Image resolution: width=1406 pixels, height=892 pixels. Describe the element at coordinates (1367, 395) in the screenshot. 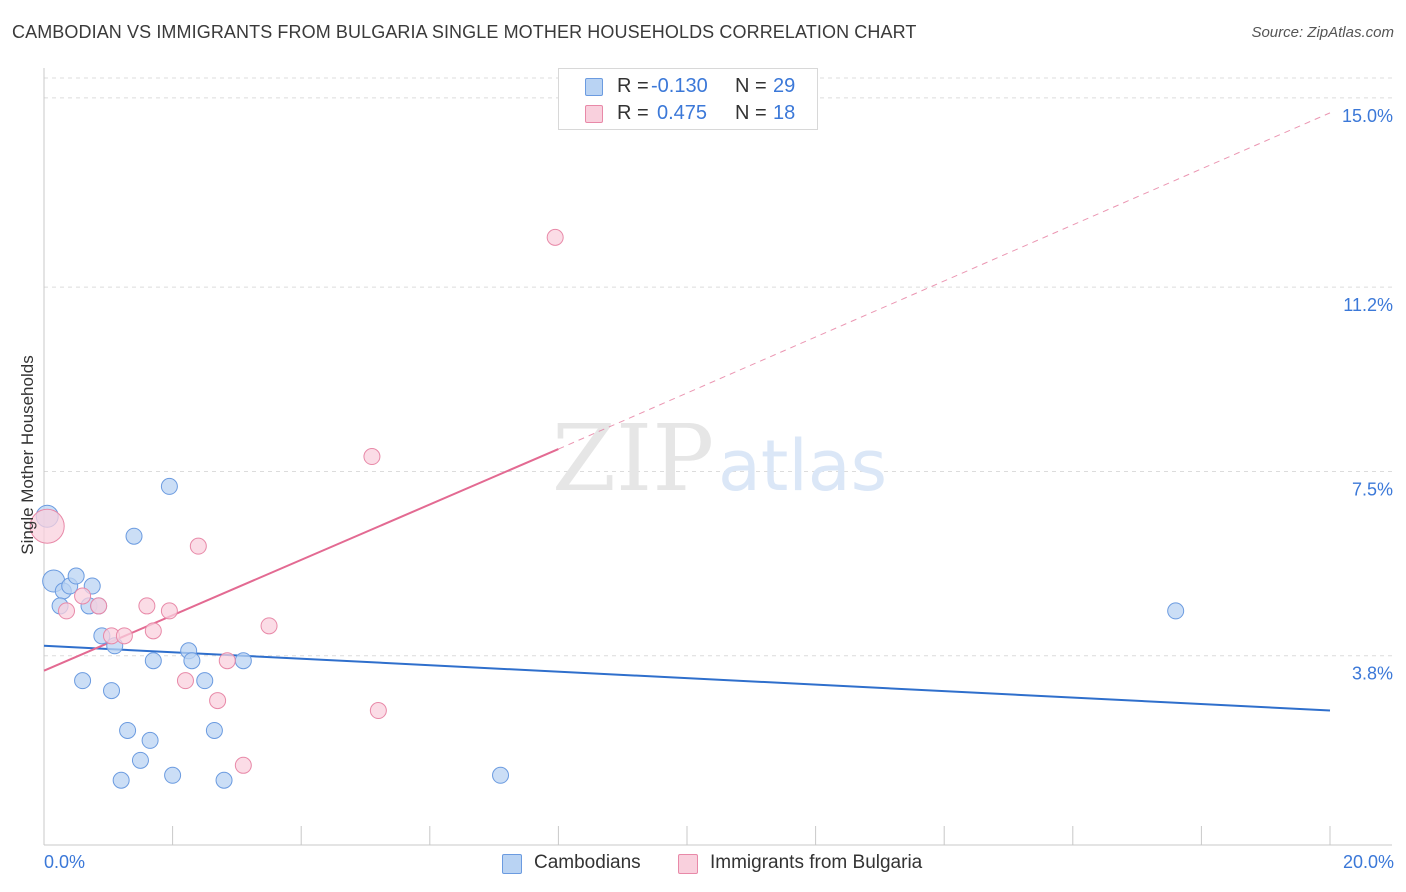

I see `y-tick-labels: 3.8% 7.5% 11.2% 15.0%` at that location.